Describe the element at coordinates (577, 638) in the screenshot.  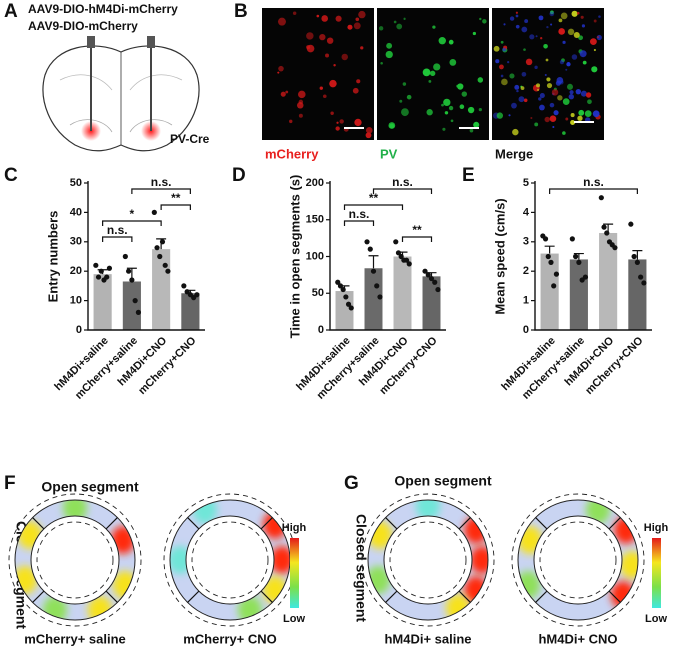
I see `map-caption: hM4Di+ CNO` at that location.